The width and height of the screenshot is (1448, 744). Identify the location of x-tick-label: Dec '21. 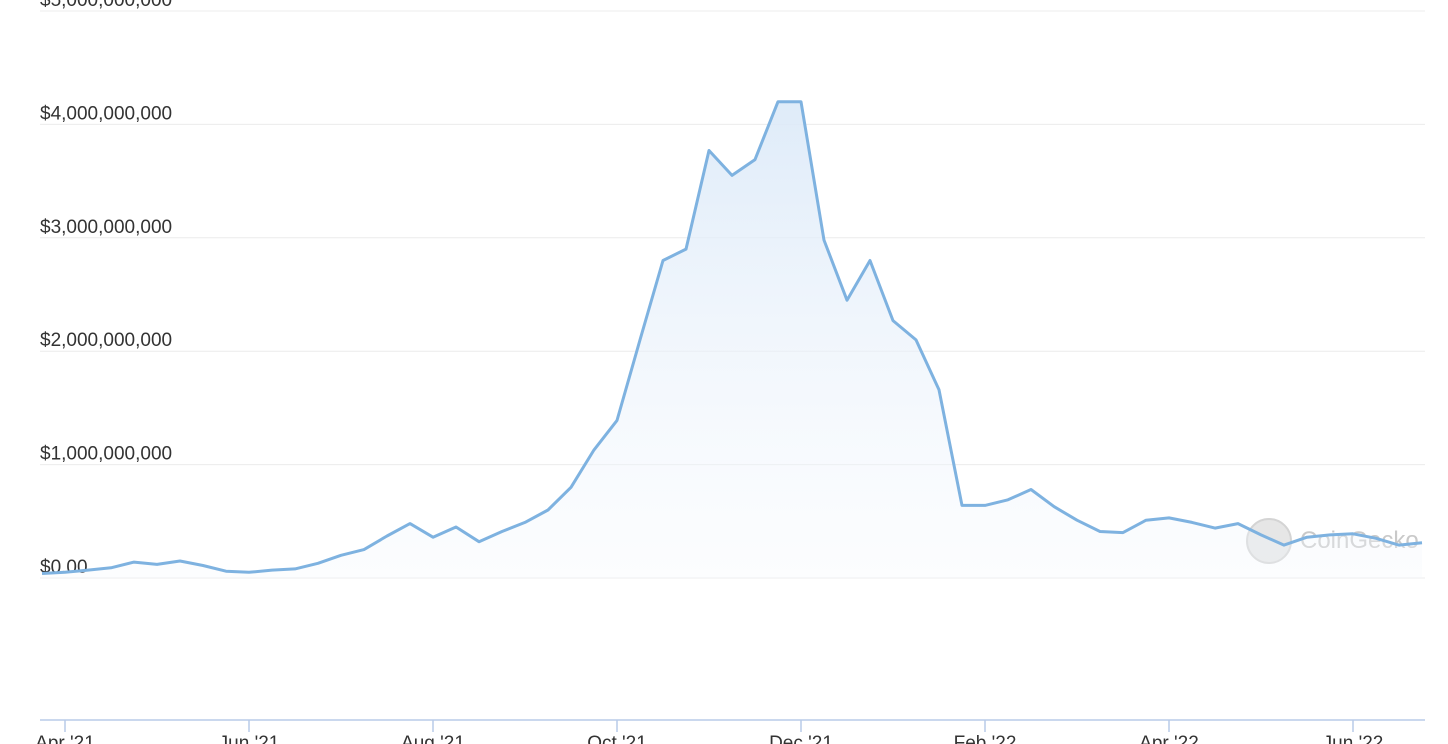
(801, 738).